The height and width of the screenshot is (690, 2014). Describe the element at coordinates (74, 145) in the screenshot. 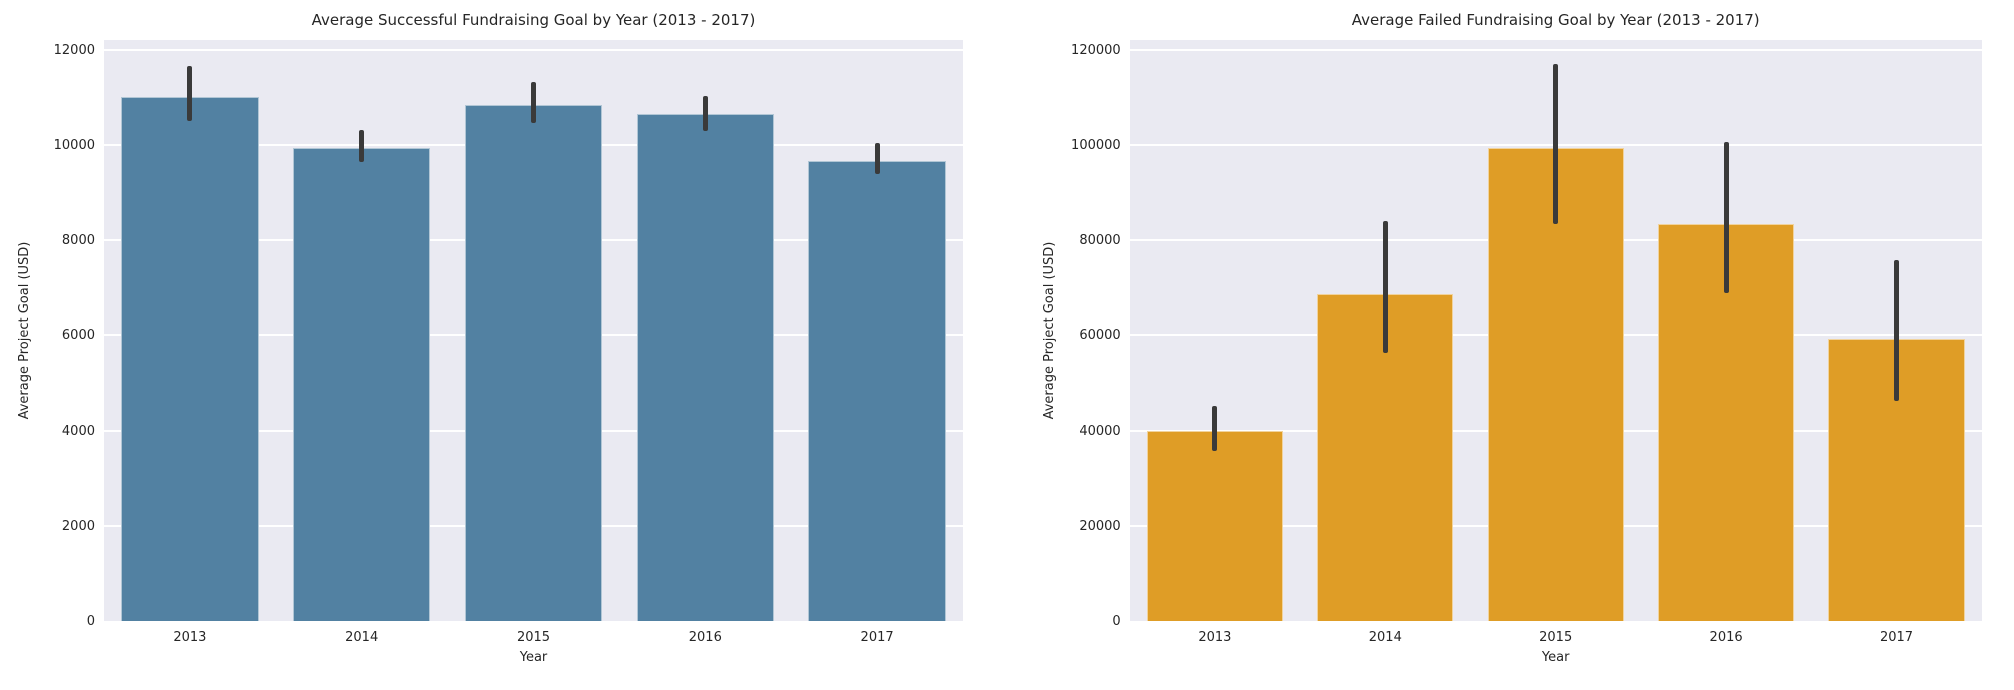

I see `y-tick-label: 10000` at that location.